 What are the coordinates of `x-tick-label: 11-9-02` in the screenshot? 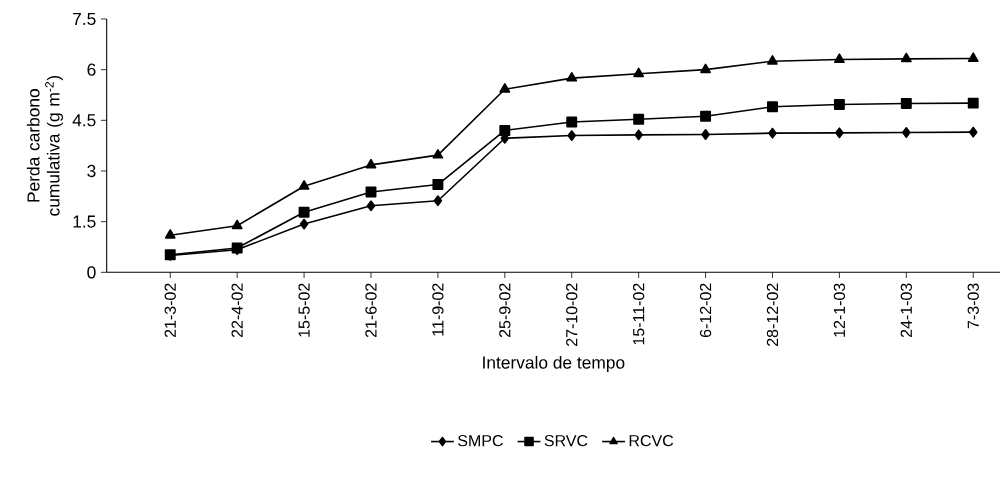 It's located at (438, 309).